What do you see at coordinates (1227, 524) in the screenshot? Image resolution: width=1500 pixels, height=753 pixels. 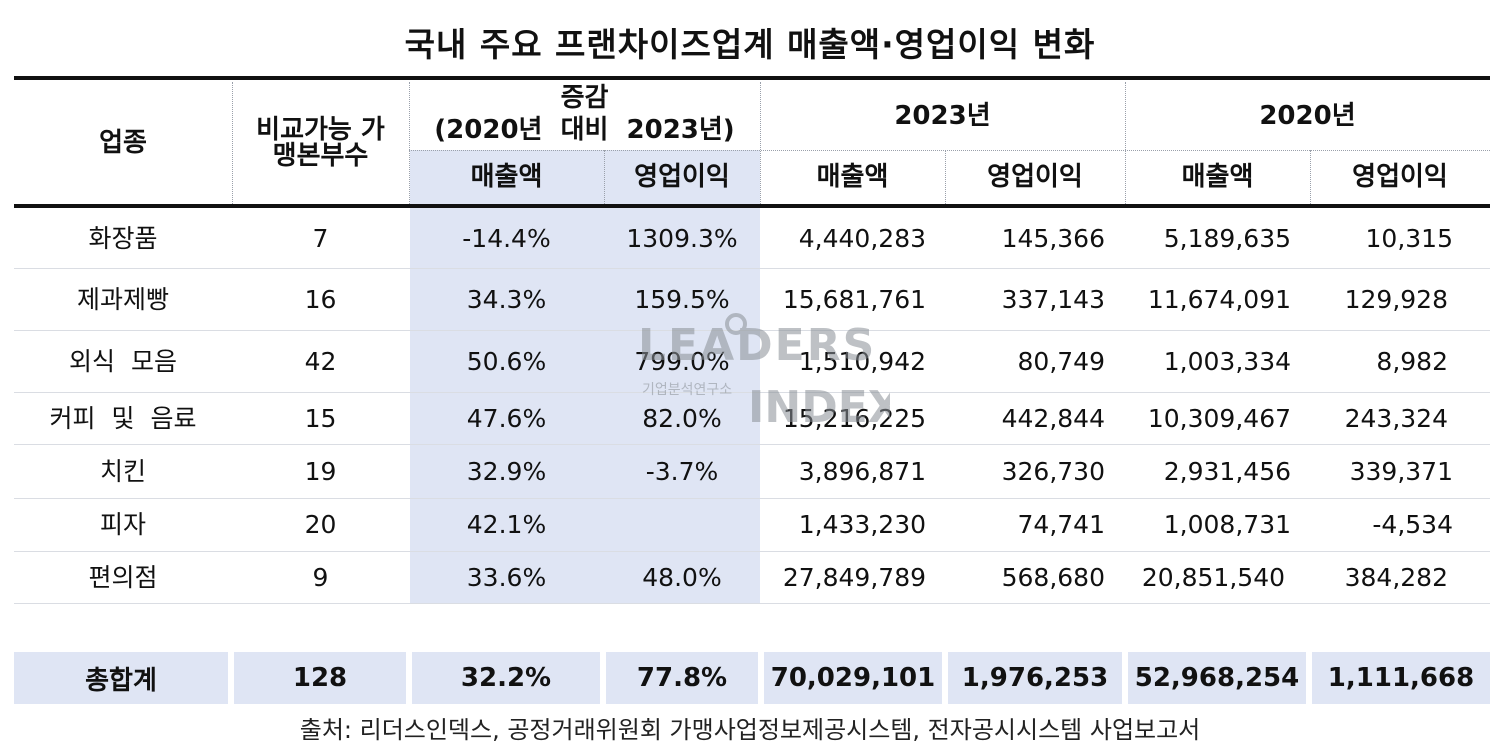 I see `cell-2020-sales: 1,008,731` at bounding box center [1227, 524].